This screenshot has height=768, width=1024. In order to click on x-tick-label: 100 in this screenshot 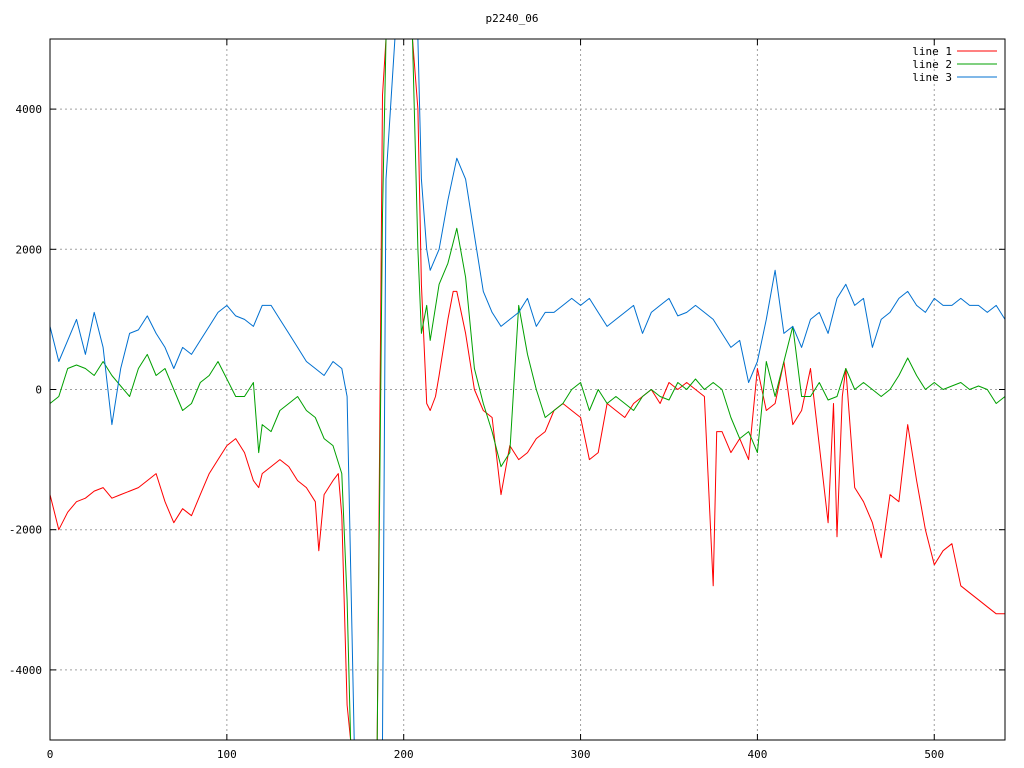, I will do `click(227, 754)`.